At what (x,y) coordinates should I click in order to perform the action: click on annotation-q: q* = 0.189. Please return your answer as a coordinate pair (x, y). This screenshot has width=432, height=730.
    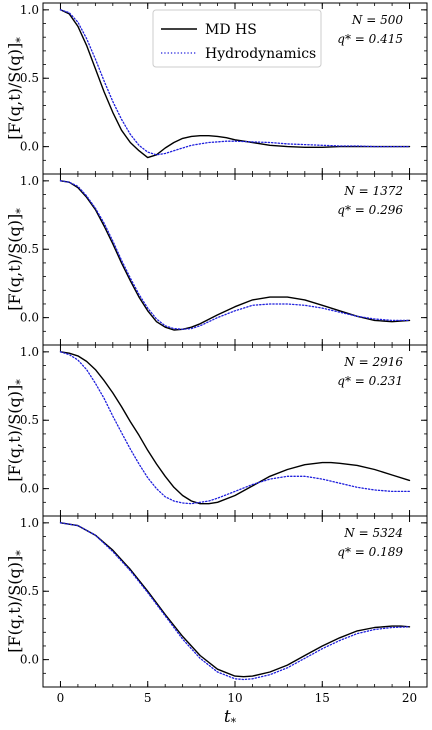
    Looking at the image, I should click on (370, 552).